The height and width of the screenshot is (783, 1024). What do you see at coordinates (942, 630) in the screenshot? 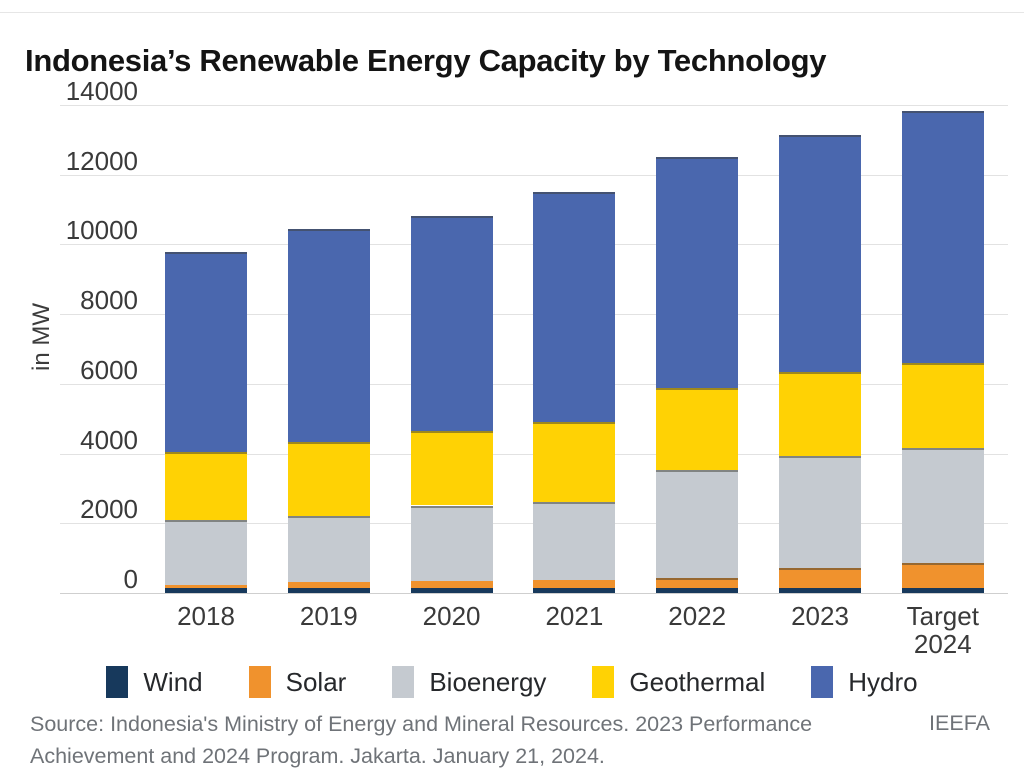
I see `x-tick-label-target-2024: Target 2024` at bounding box center [942, 630].